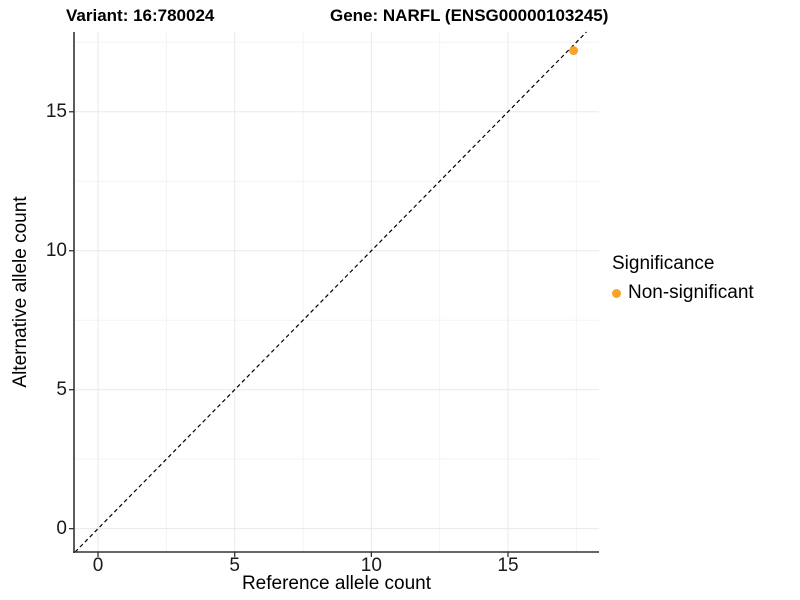 The width and height of the screenshot is (800, 600). I want to click on y-tick-label: 15, so click(56, 111).